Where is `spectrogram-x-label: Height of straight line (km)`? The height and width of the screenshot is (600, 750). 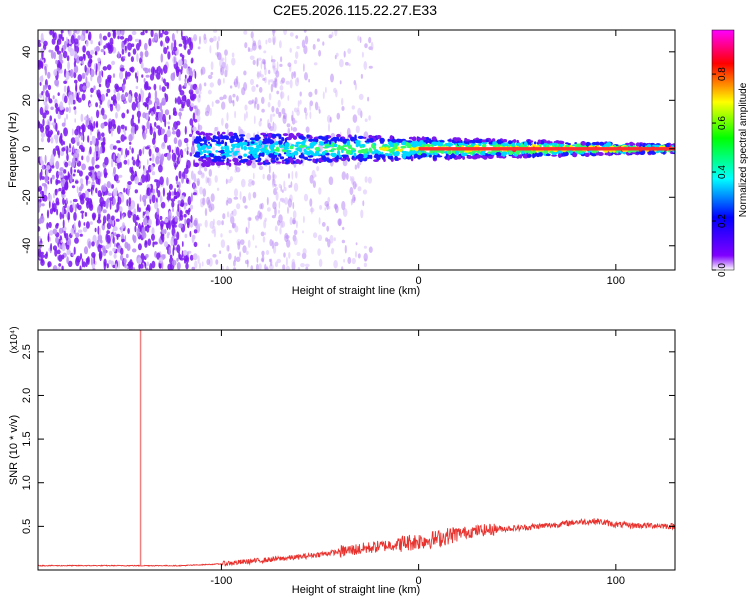 spectrogram-x-label: Height of straight line (km) is located at coordinates (356, 291).